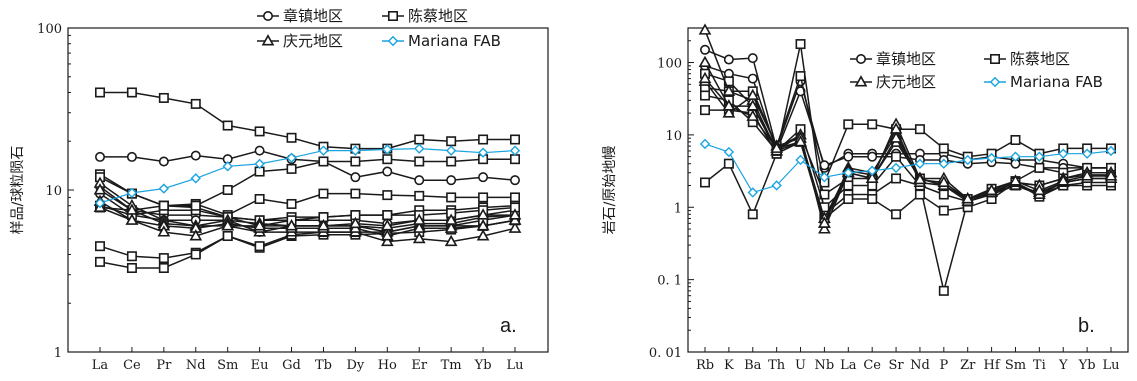 This screenshot has width=1137, height=381. I want to click on x-tick-label: Nb, so click(825, 365).